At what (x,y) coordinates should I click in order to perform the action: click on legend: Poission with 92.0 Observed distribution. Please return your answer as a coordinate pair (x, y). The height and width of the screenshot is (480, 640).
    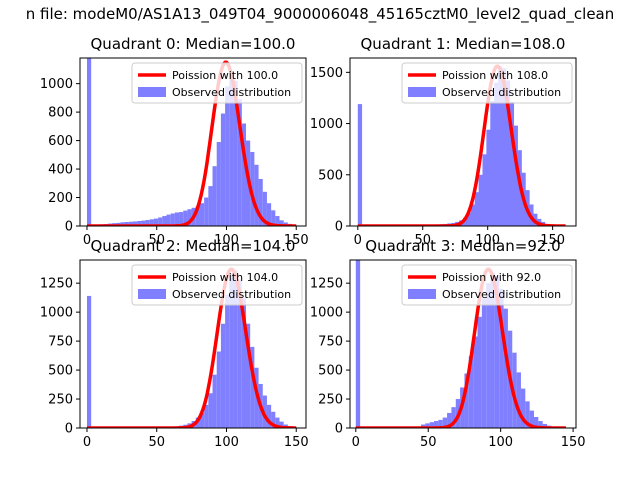
    Looking at the image, I should click on (487, 285).